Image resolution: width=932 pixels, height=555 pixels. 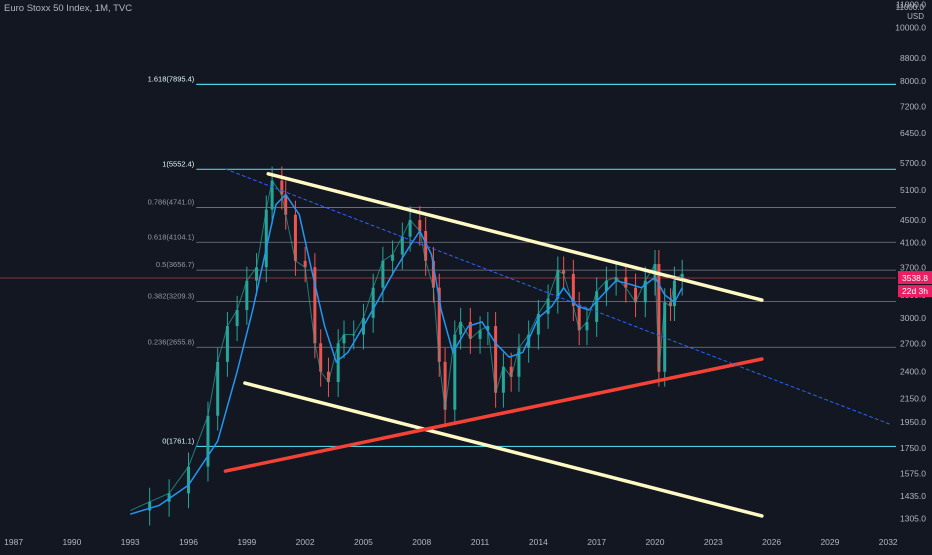 What do you see at coordinates (910, 27) in the screenshot?
I see `y-tick-label: 10000.0` at bounding box center [910, 27].